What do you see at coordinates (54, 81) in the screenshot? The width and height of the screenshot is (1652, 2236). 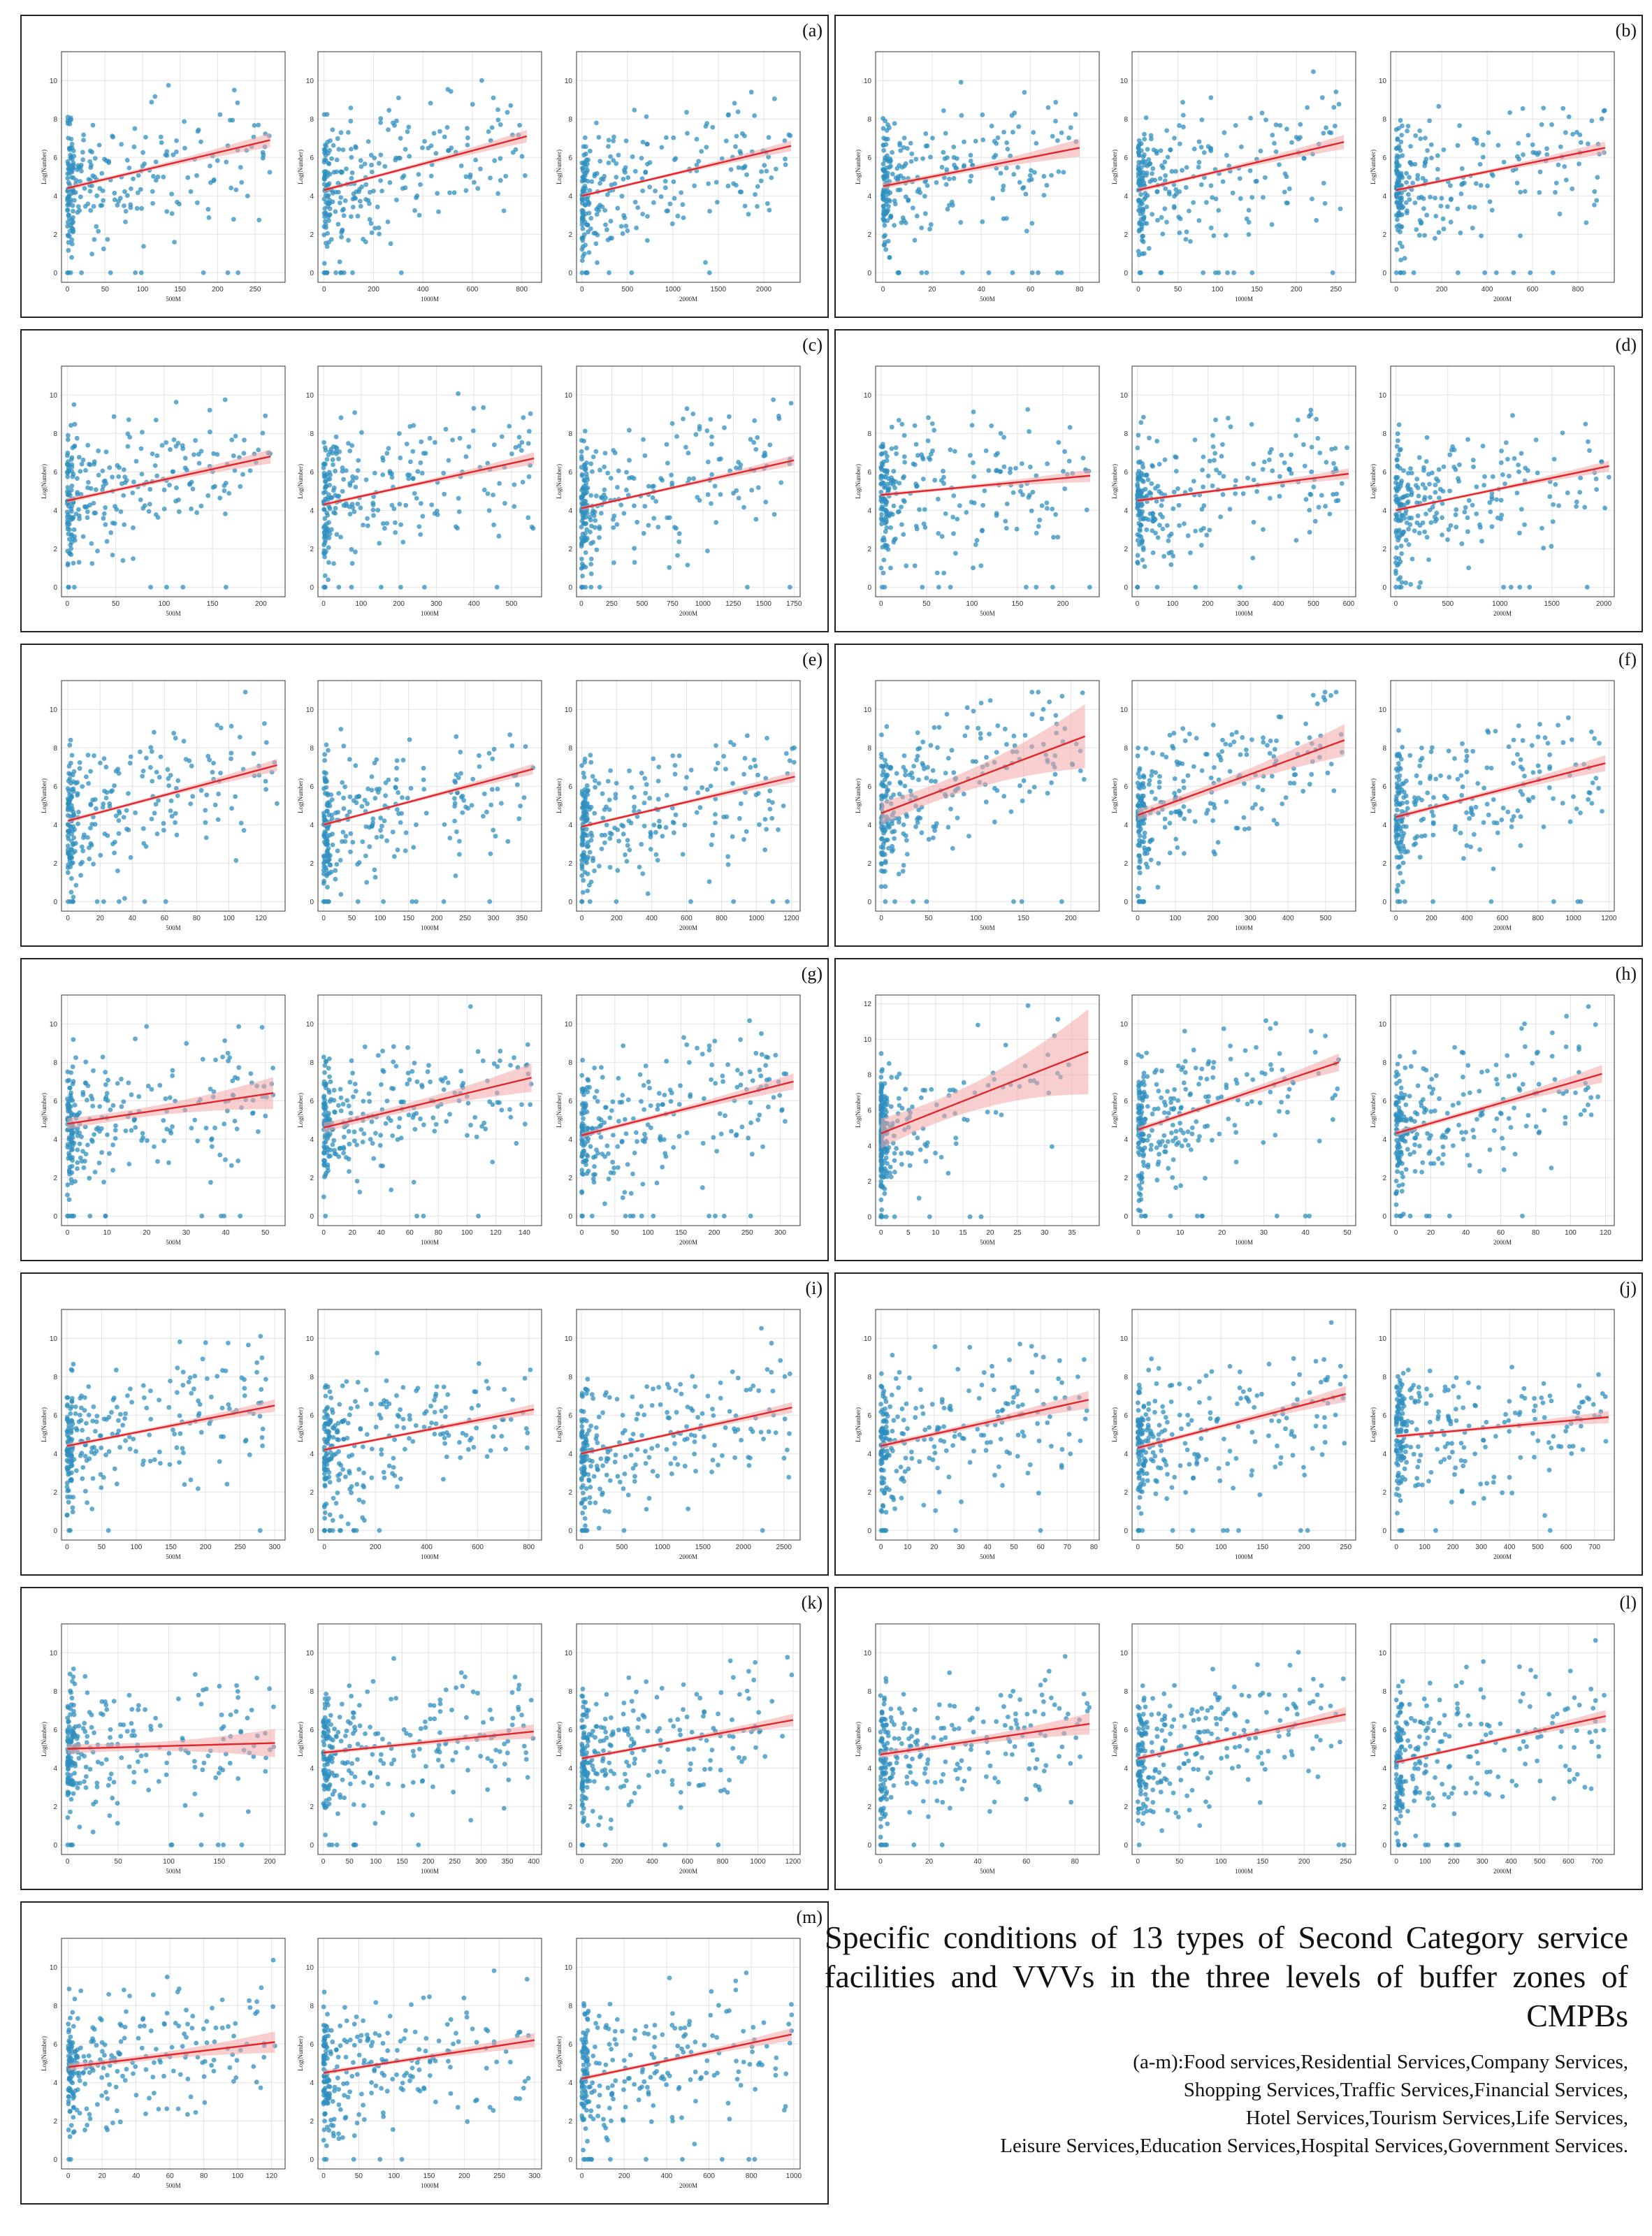 I see `y-tick-label: 10` at bounding box center [54, 81].